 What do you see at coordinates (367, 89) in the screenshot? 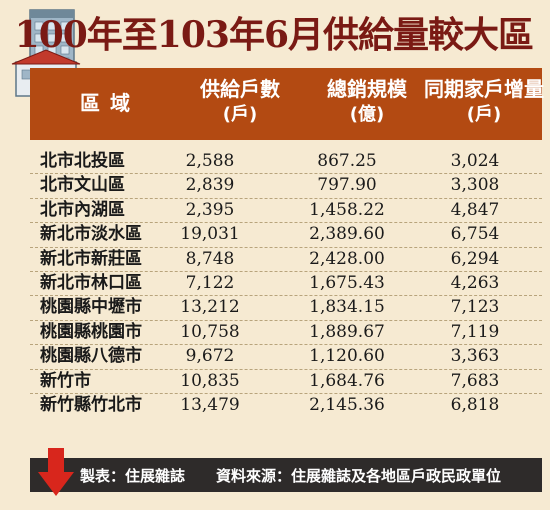
I see `header-sales-label: 總銷規模` at bounding box center [367, 89].